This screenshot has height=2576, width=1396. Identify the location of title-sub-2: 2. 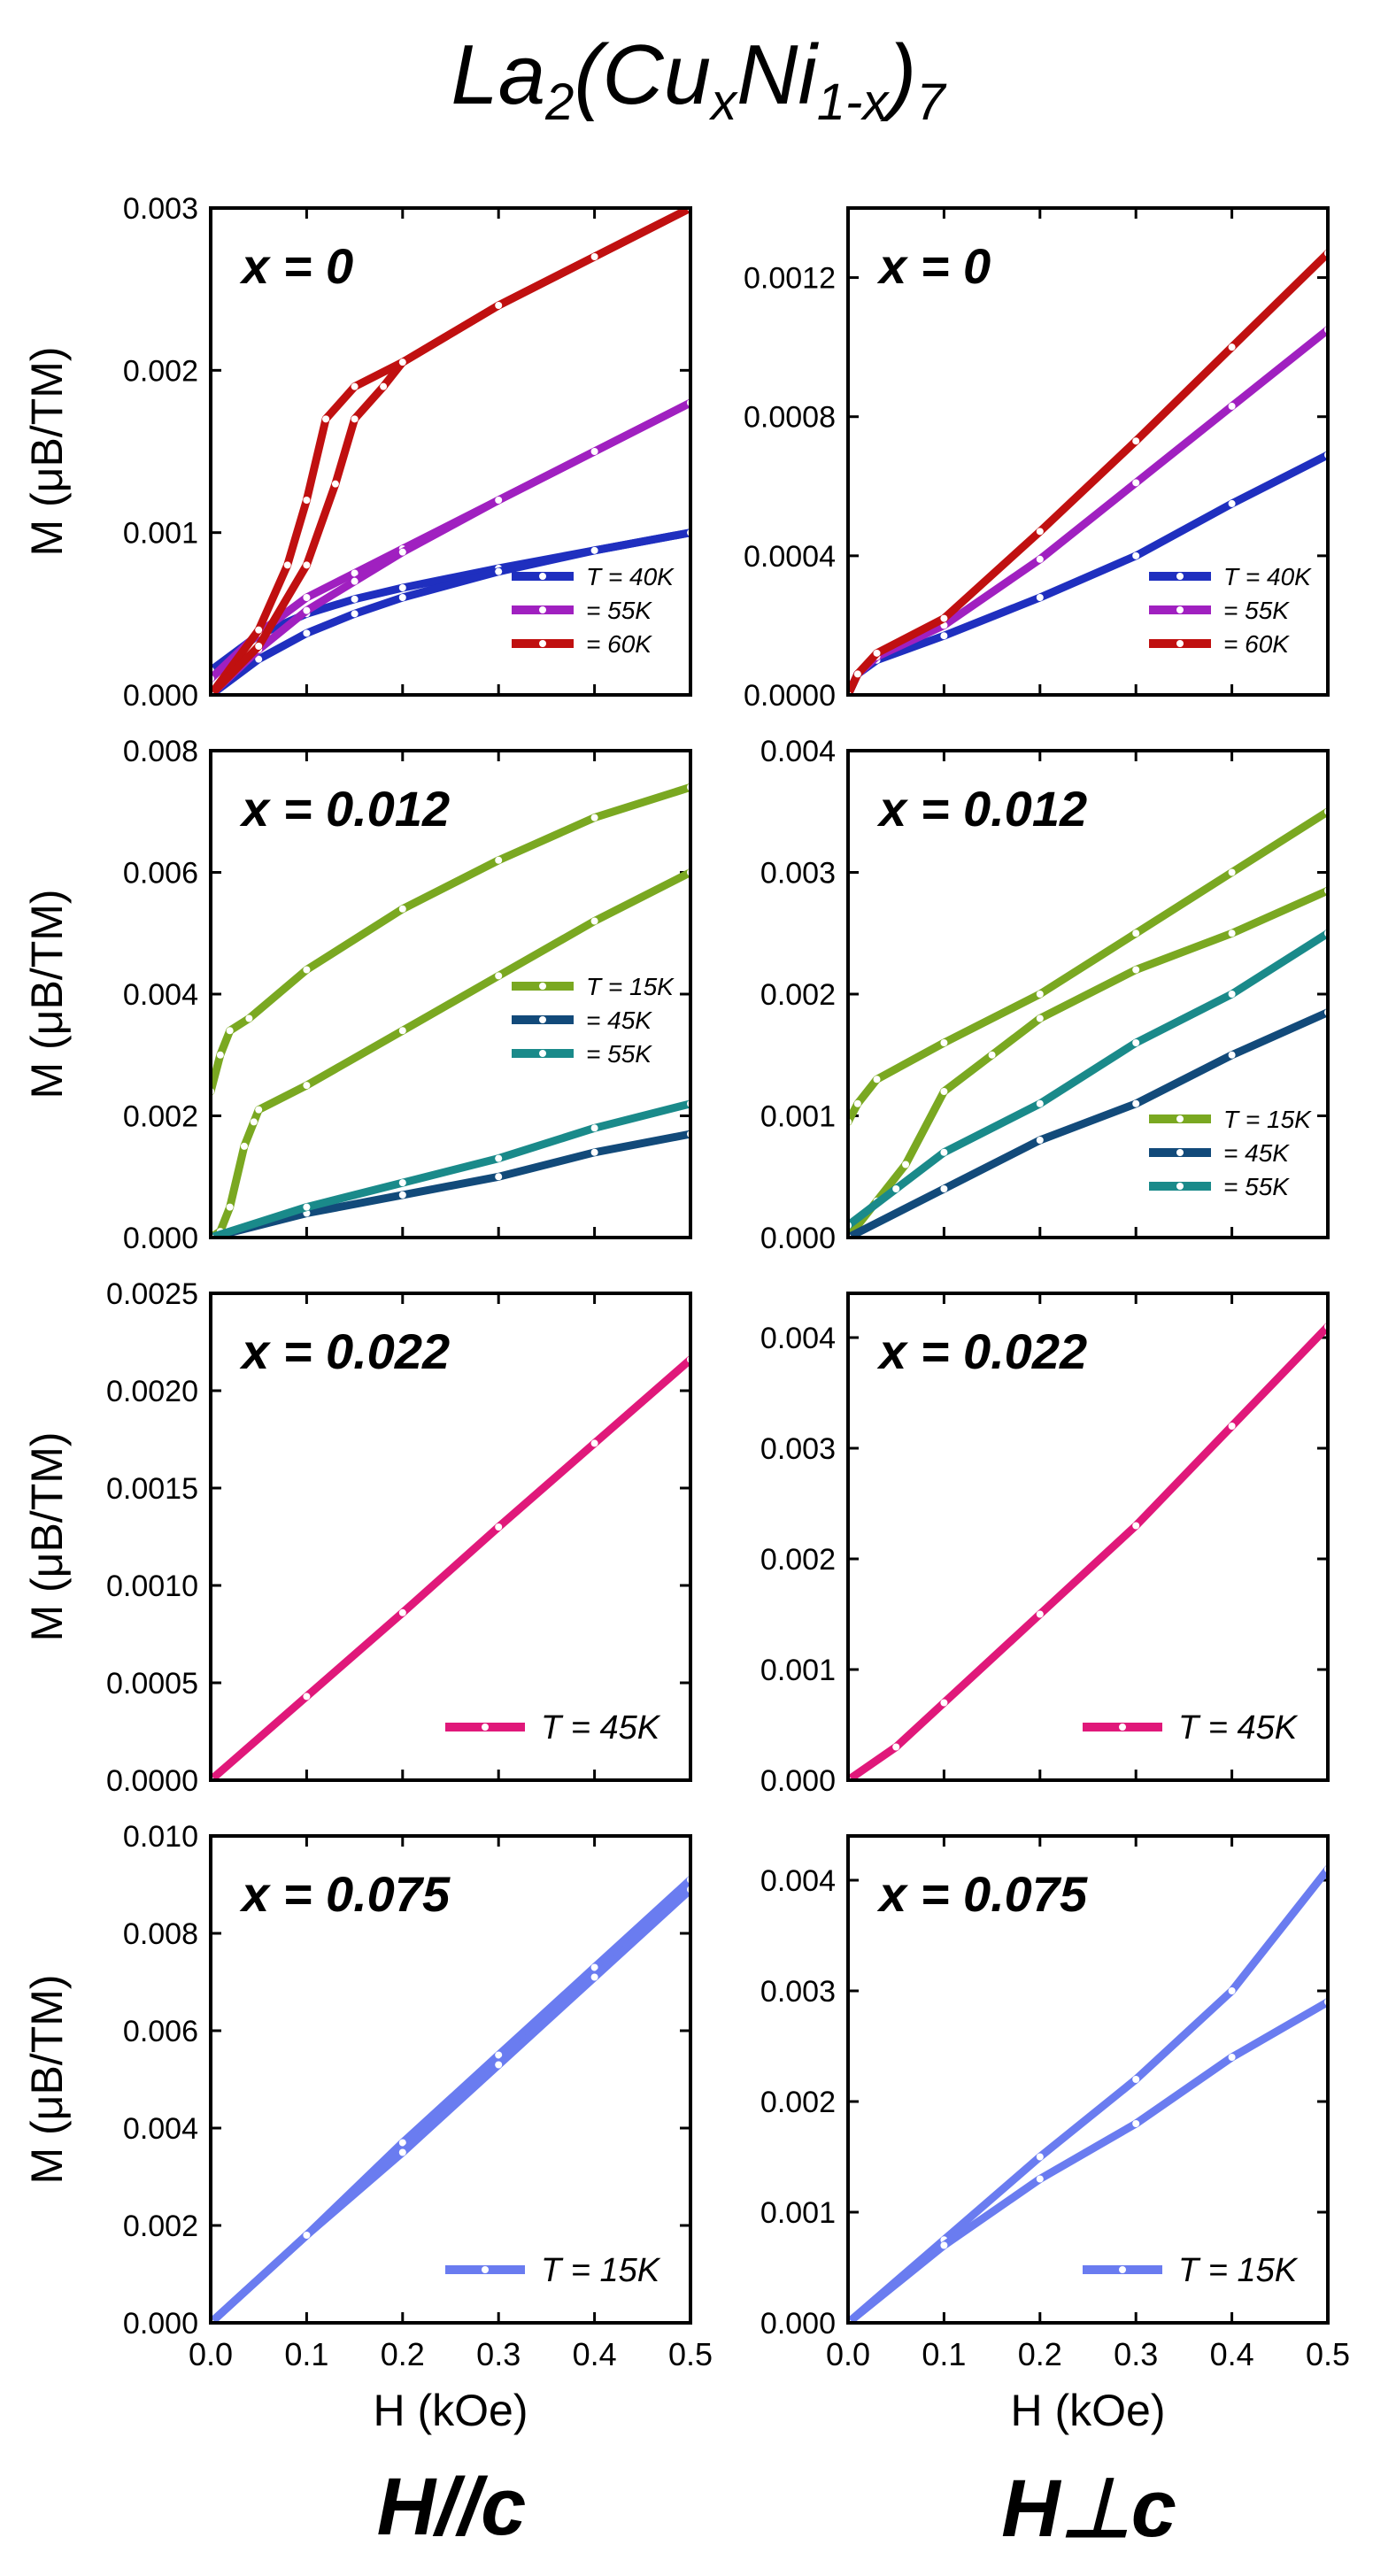
(560, 102).